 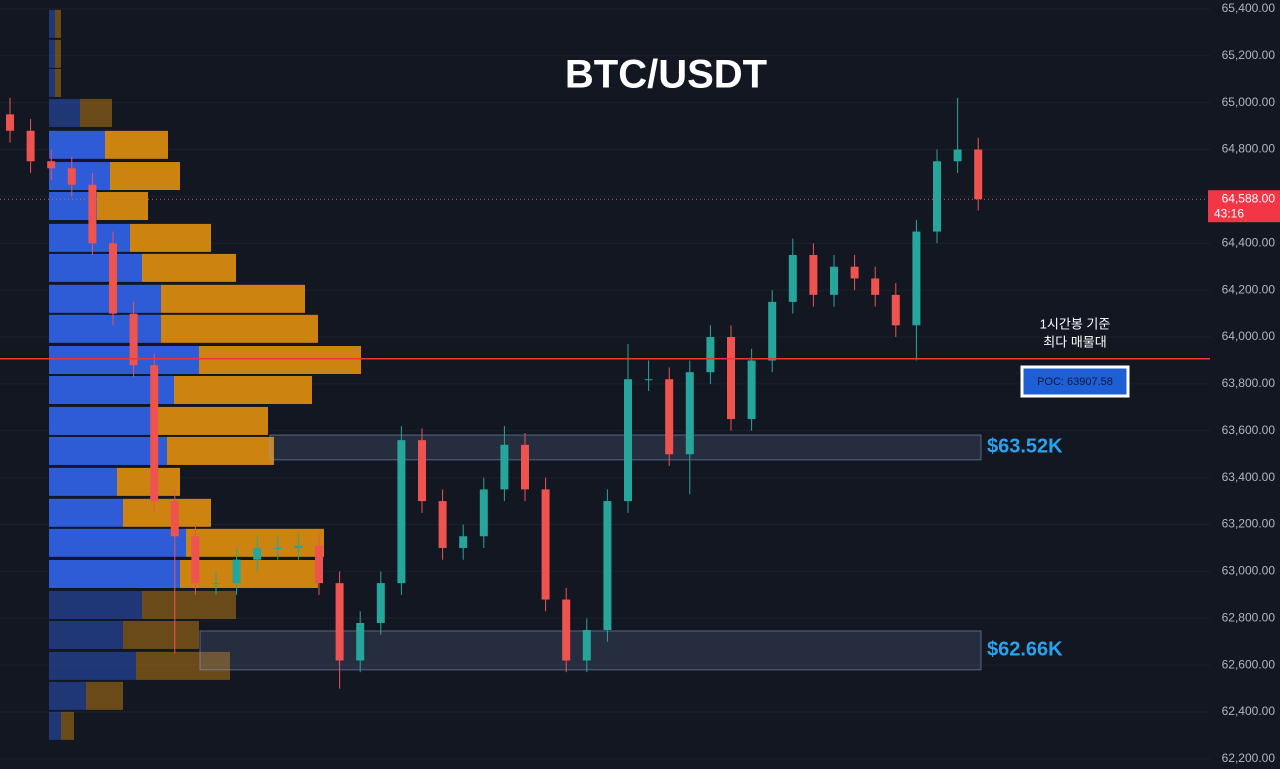 I want to click on y-tick-label: 63,600.00, so click(x=1249, y=430).